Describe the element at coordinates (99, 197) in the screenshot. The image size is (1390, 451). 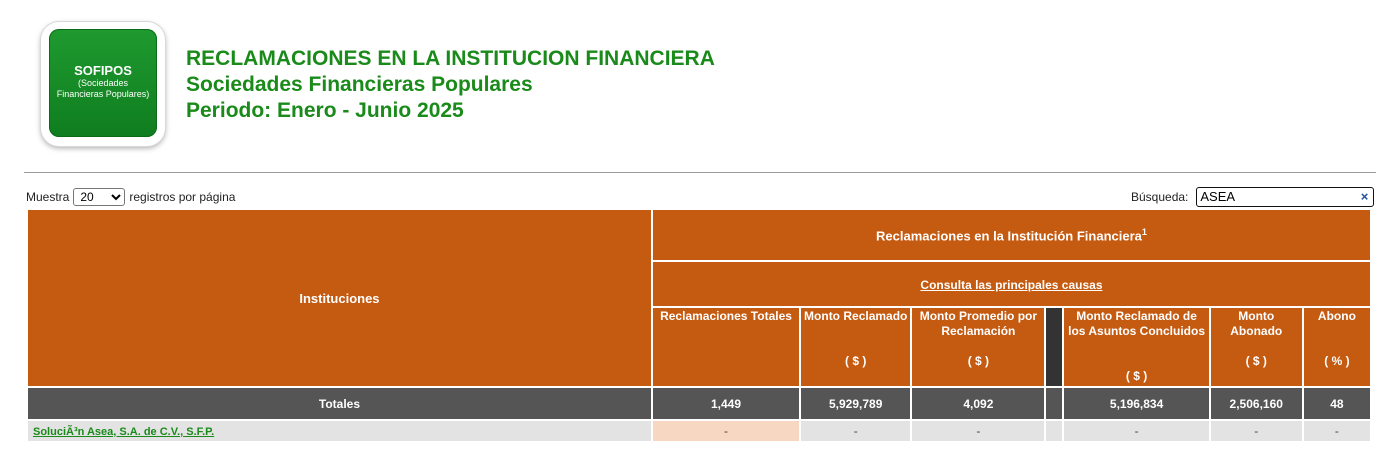
I see `per-page-select: 20` at that location.